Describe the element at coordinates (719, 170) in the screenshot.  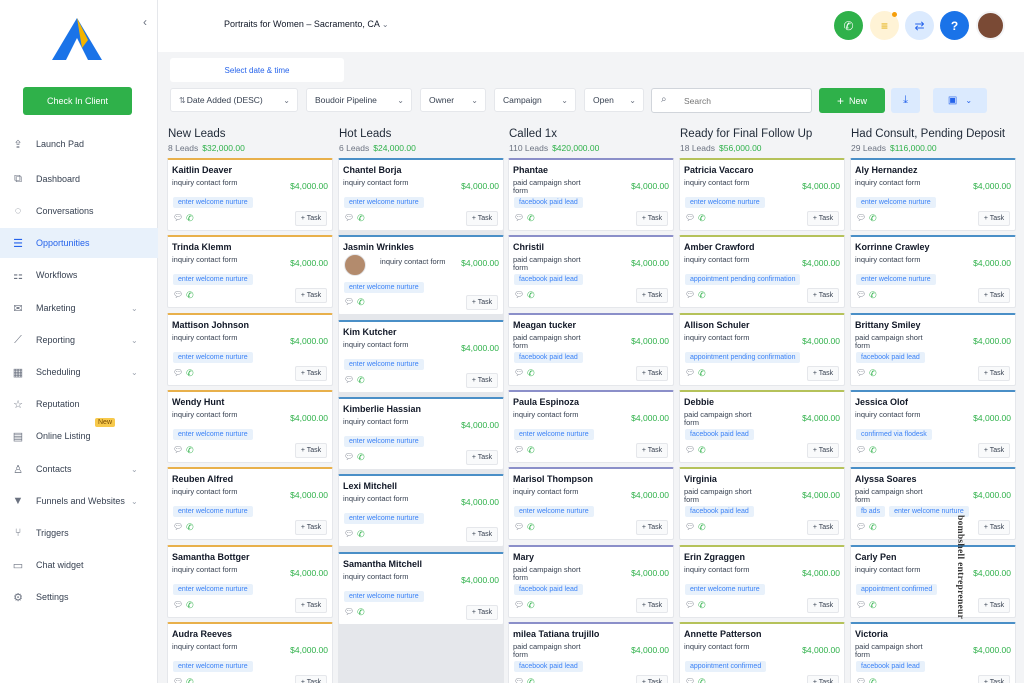
I see `contact-name: Patricia Vaccaro` at that location.